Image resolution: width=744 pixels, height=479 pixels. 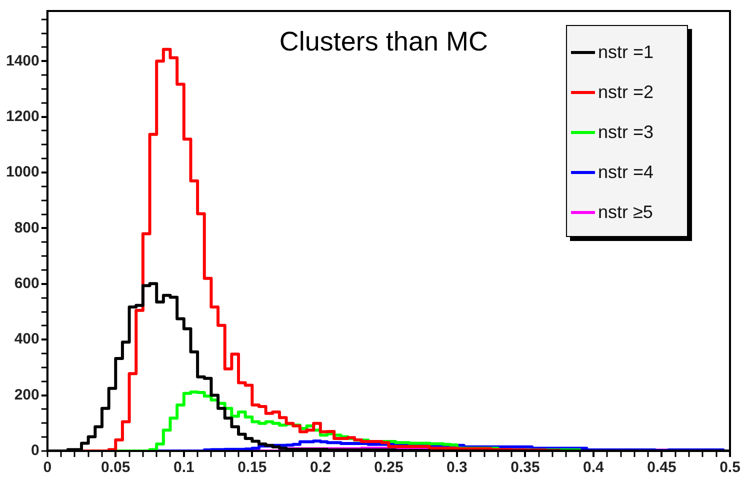 I want to click on legend-label: nstr =1, so click(x=626, y=52).